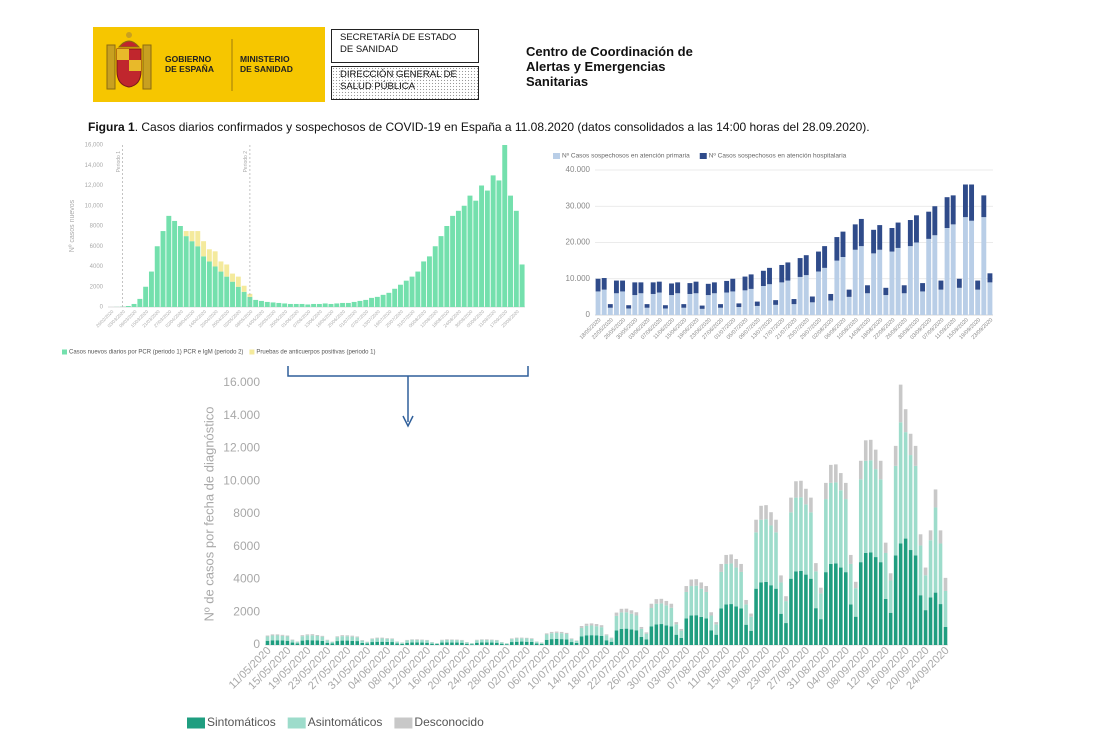  What do you see at coordinates (72, 225) in the screenshot?
I see `y-axis-label: Nº casos nuevos` at bounding box center [72, 225].